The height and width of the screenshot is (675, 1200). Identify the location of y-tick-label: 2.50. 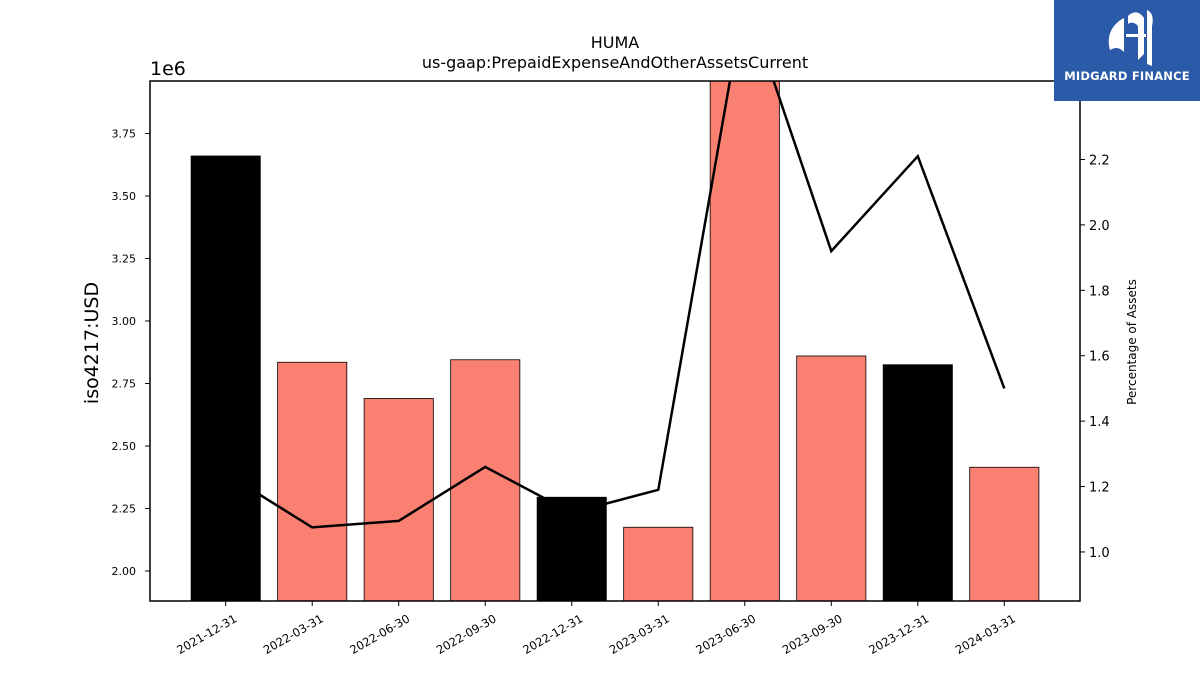
(124, 446).